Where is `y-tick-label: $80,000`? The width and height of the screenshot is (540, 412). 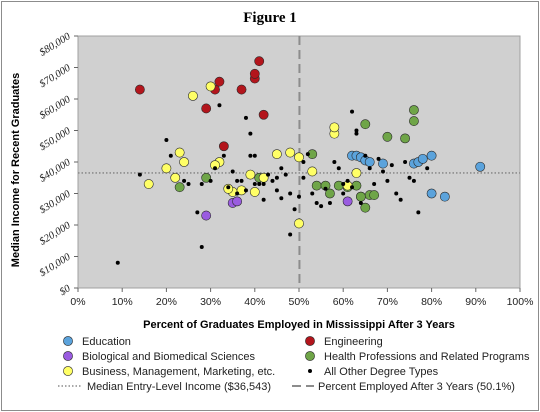
y-tick-label: $80,000 is located at coordinates (55, 45).